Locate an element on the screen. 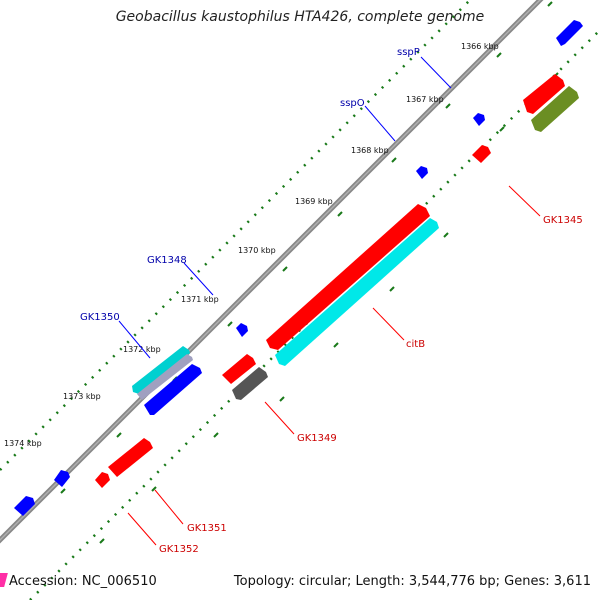  gene-arrow-GK1345-olive is located at coordinates (555, 109).